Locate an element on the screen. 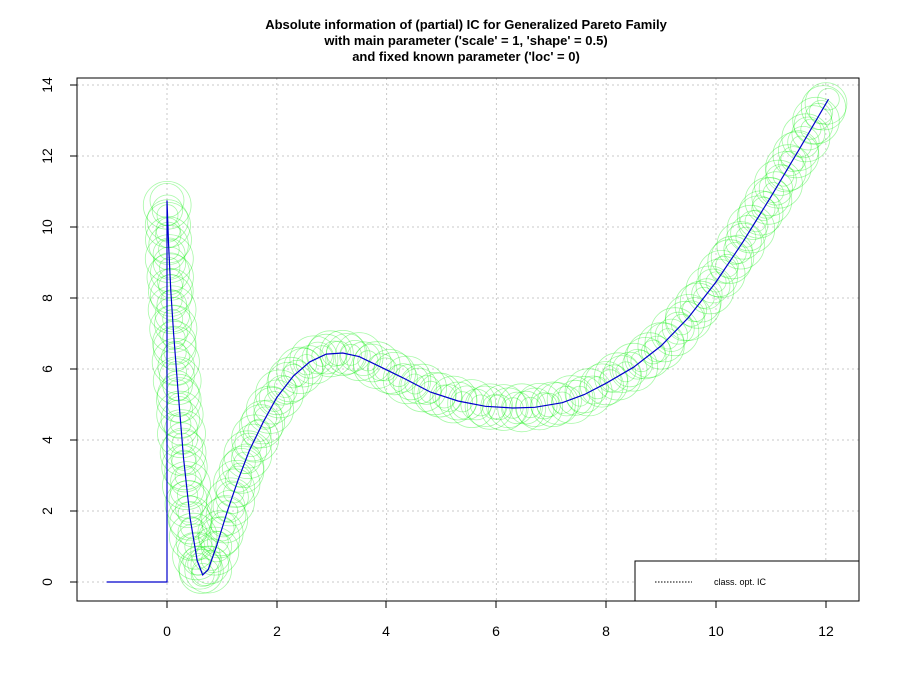 This screenshot has height=700, width=900. y-tick-label: 12 is located at coordinates (47, 156).